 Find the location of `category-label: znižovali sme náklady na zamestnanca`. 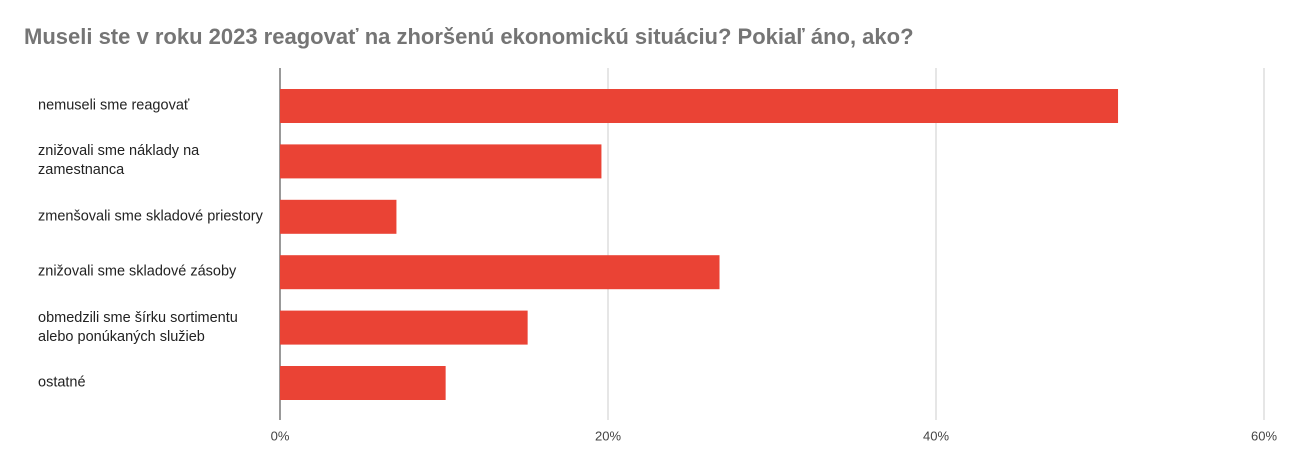

category-label: znižovali sme náklady na zamestnanca is located at coordinates (119, 161).